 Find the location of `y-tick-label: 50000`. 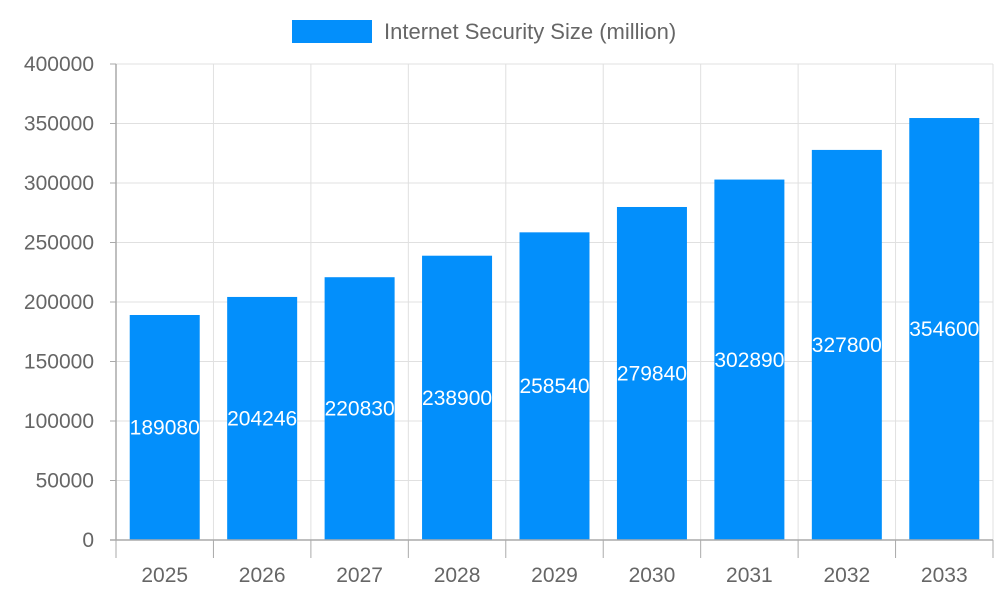

y-tick-label: 50000 is located at coordinates (65, 481).